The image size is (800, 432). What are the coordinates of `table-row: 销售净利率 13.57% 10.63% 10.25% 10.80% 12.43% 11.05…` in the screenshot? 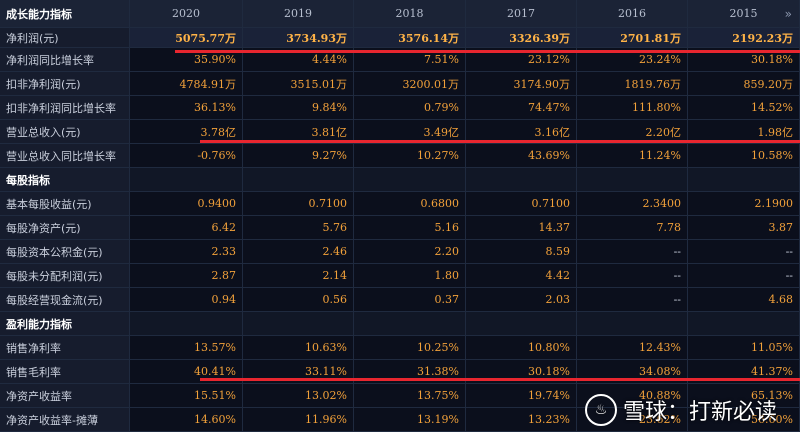 It's located at (400, 348).